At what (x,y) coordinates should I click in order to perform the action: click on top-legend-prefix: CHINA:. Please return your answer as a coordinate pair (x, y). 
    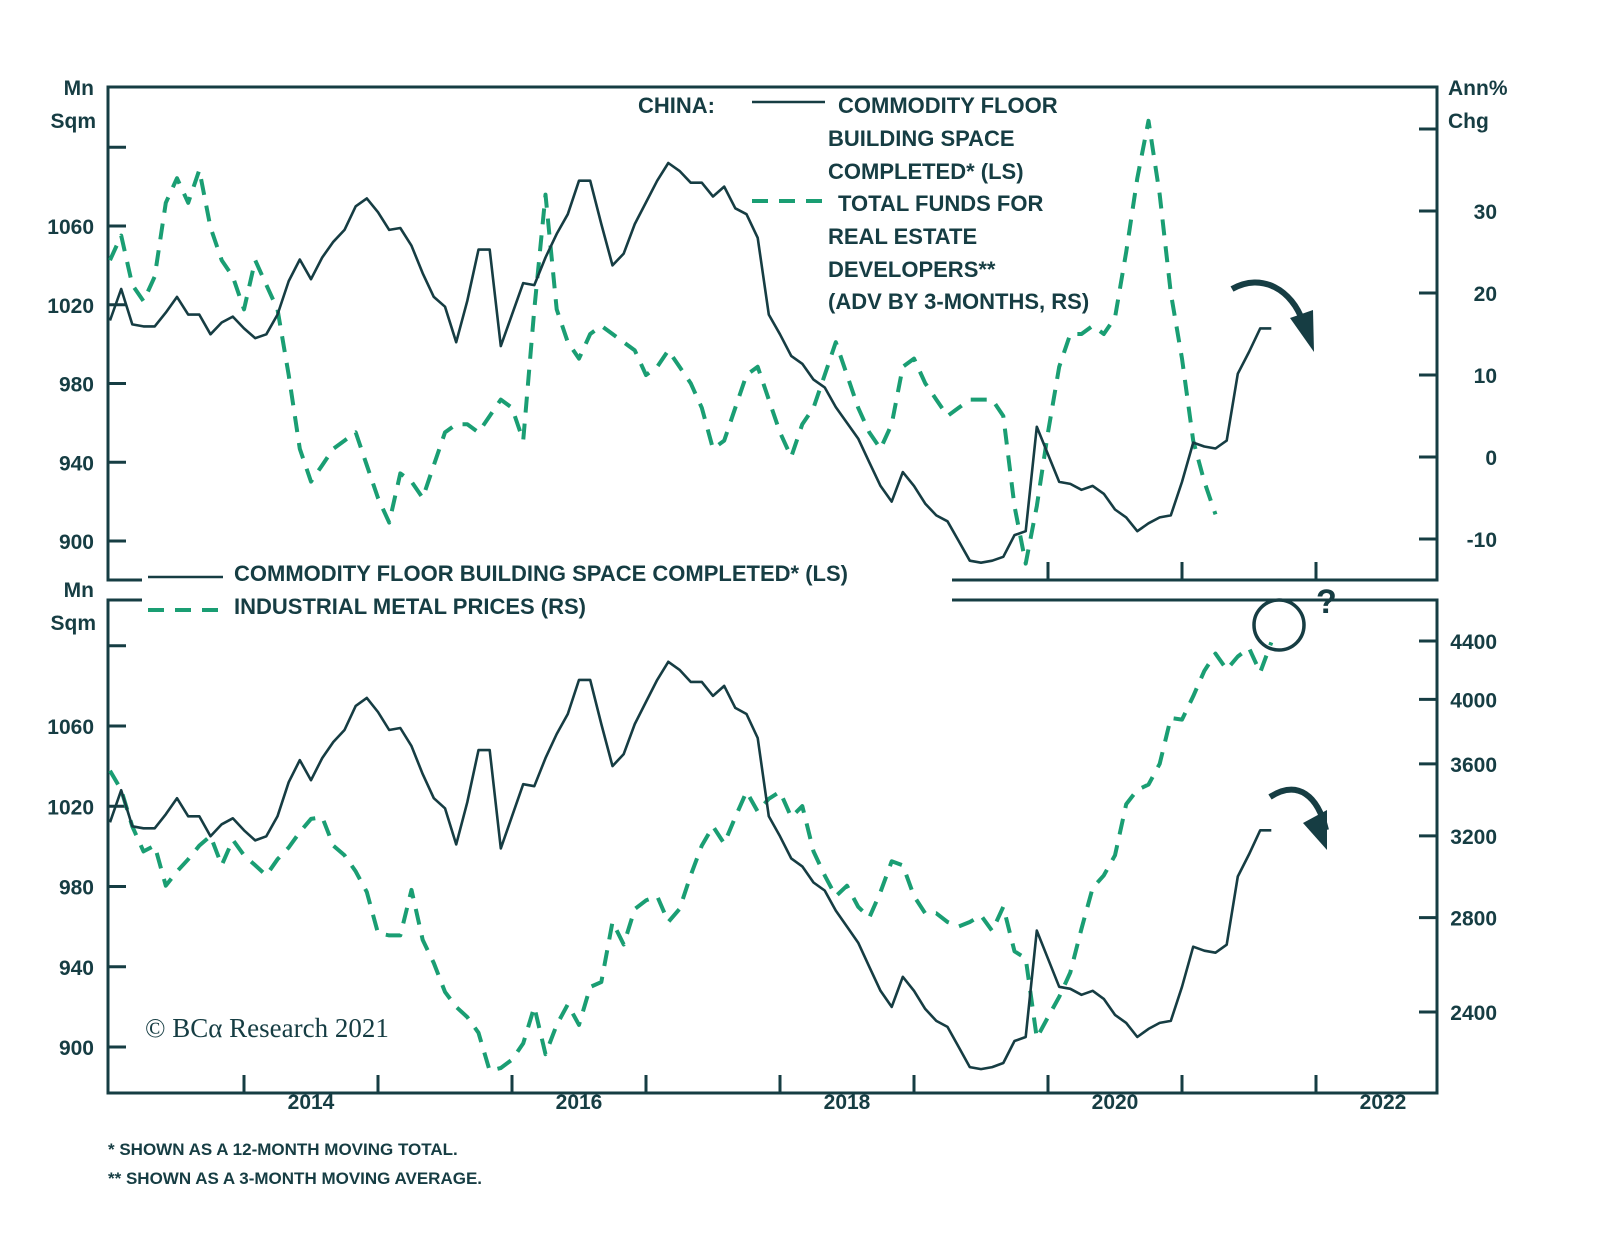
    Looking at the image, I should click on (676, 105).